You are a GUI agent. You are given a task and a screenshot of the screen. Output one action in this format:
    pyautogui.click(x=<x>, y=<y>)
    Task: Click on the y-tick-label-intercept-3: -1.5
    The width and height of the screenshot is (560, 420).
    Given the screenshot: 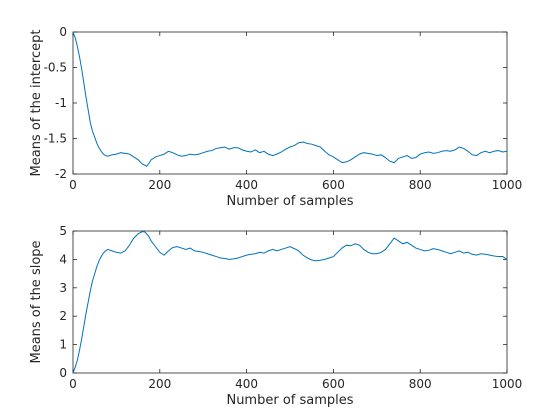 What is the action you would take?
    pyautogui.click(x=55, y=139)
    